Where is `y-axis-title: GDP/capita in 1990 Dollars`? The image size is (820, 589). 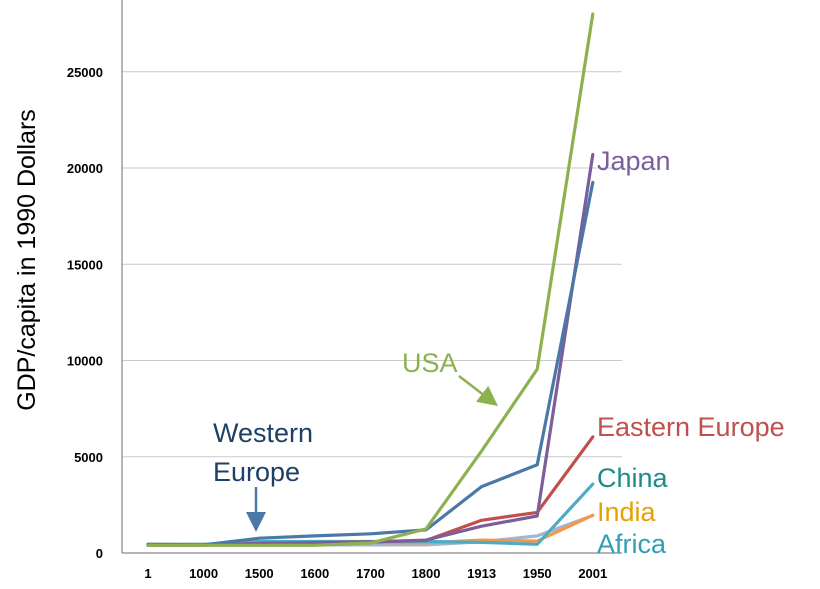
y-axis-title: GDP/capita in 1990 Dollars is located at coordinates (27, 260).